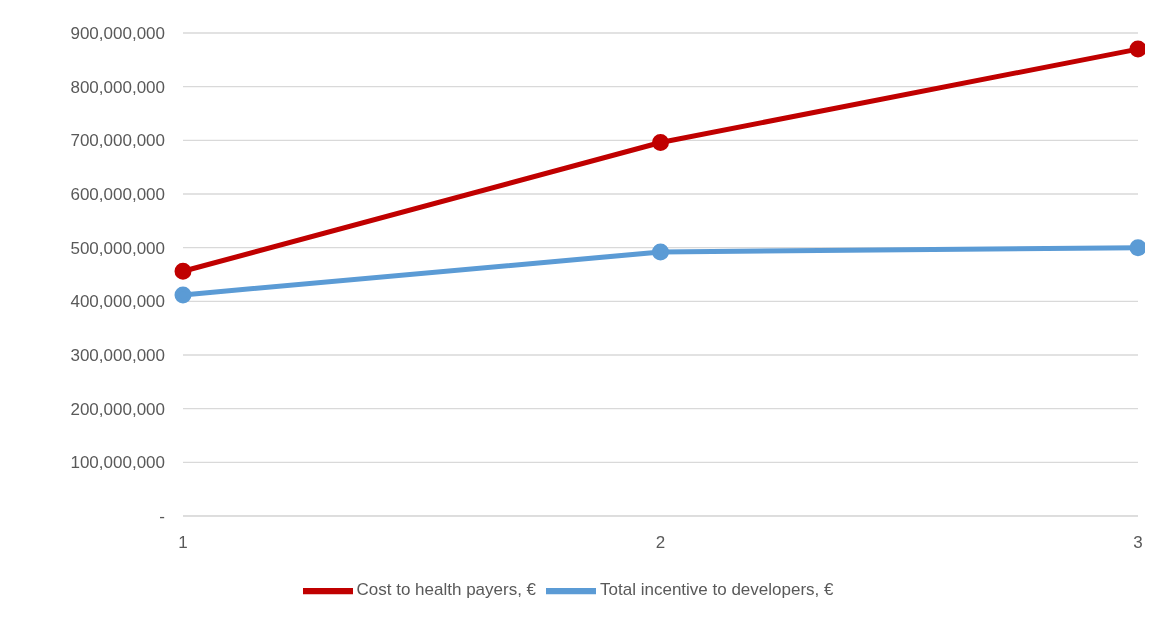  Describe the element at coordinates (117, 87) in the screenshot. I see `y-tick-label: 800,000,000` at that location.